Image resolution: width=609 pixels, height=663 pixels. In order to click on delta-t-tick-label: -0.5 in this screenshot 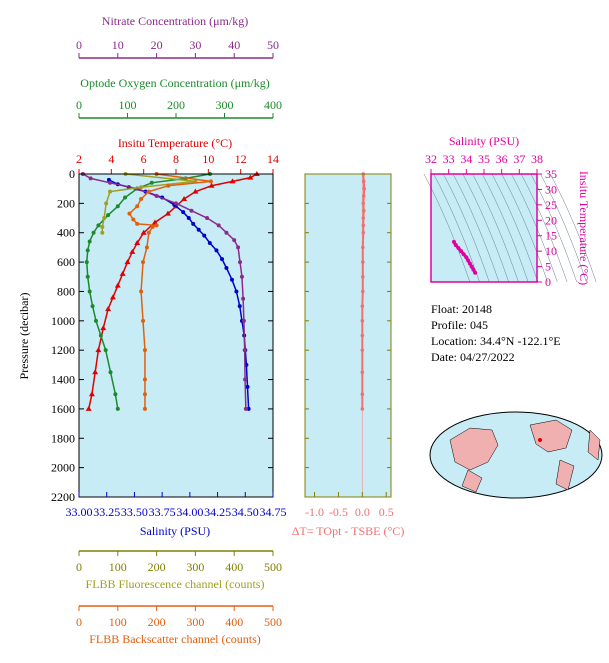, I will do `click(338, 512)`.